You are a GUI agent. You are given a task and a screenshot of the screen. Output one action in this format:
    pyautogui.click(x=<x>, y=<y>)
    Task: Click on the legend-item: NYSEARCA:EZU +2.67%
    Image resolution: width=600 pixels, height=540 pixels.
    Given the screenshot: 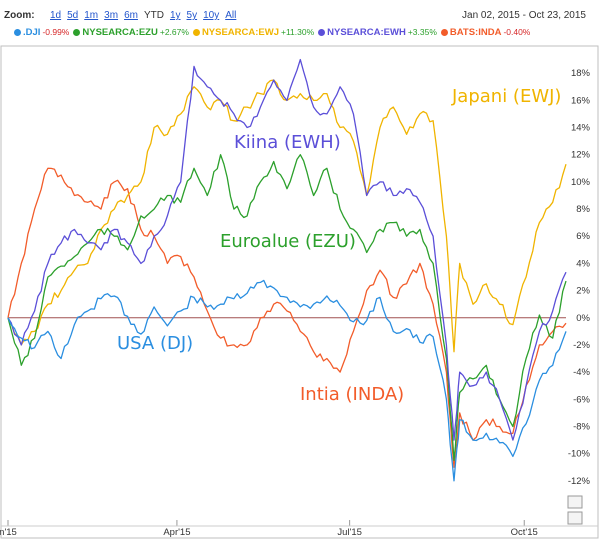 What is the action you would take?
    pyautogui.click(x=131, y=32)
    